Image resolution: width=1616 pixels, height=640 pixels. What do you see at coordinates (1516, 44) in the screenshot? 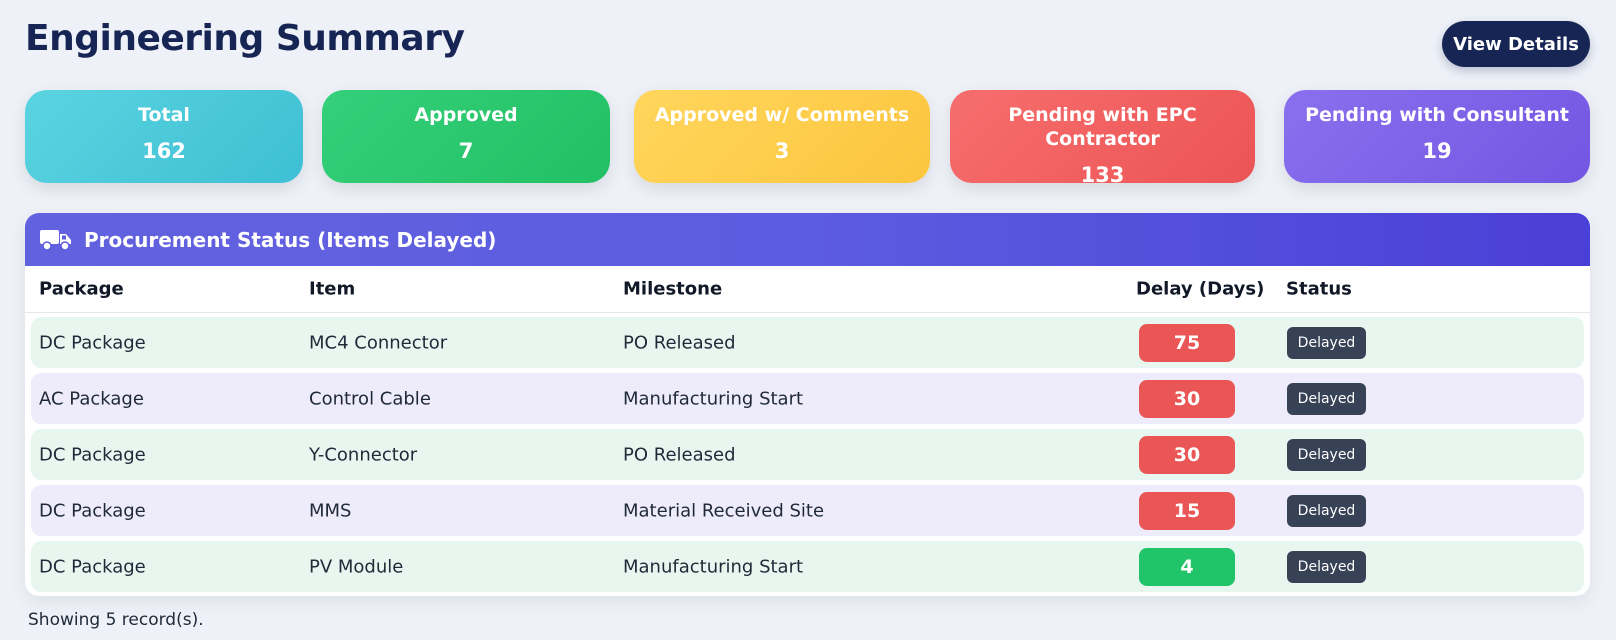
I see `view-details-button: View Details` at bounding box center [1516, 44].